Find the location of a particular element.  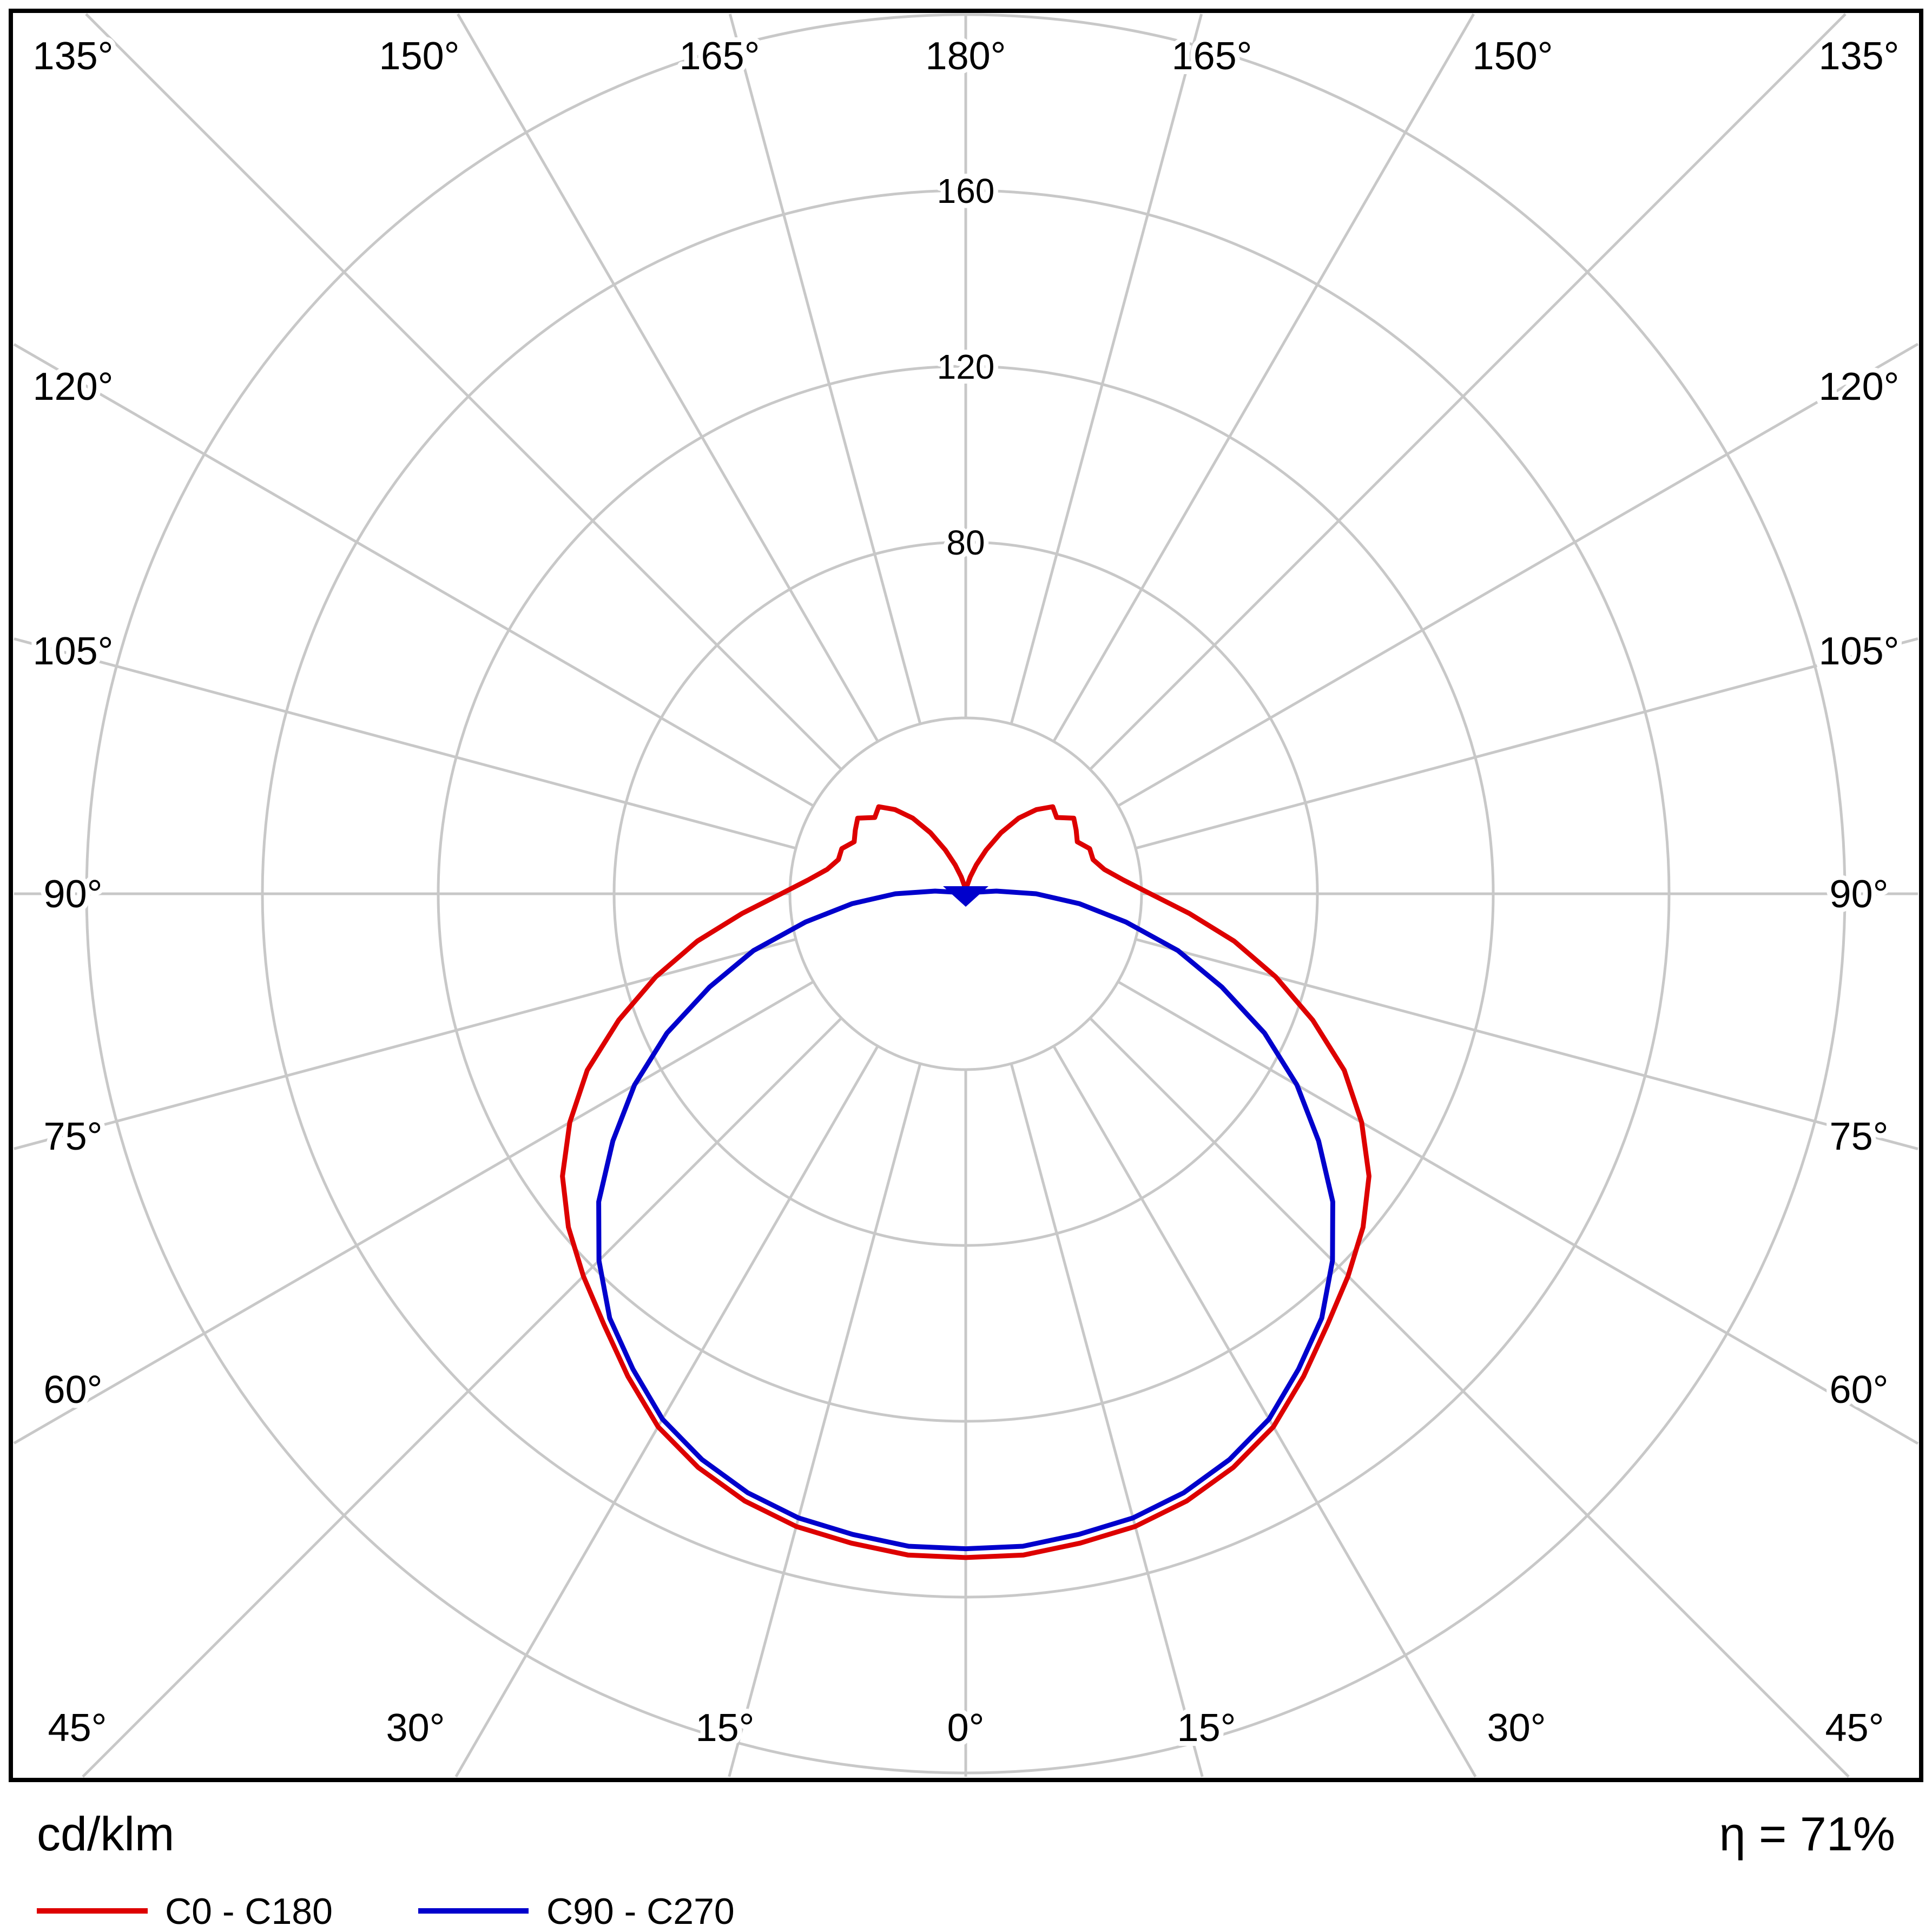

angle-label: 180° is located at coordinates (966, 56).